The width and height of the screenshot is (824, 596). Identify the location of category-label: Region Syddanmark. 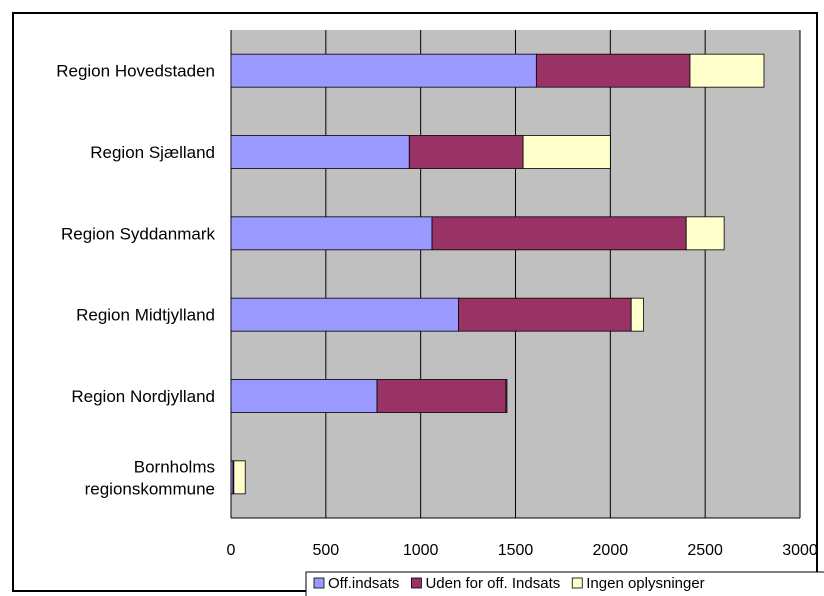
(138, 233).